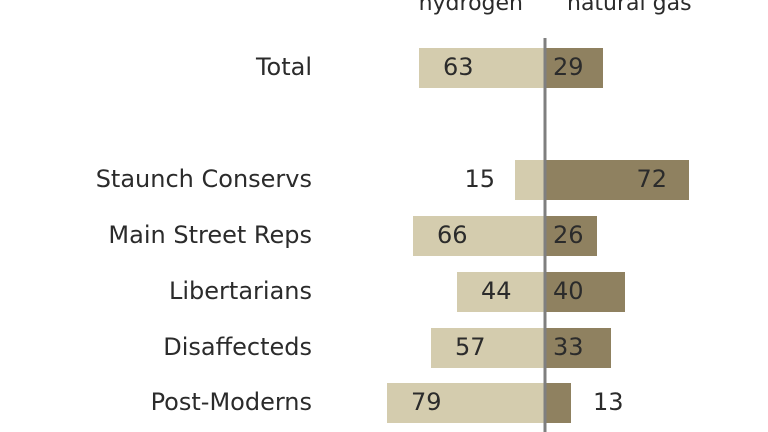 Image resolution: width=768 pixels, height=432 pixels. I want to click on bar-hydrogen-staunch-conservs, so click(530, 180).